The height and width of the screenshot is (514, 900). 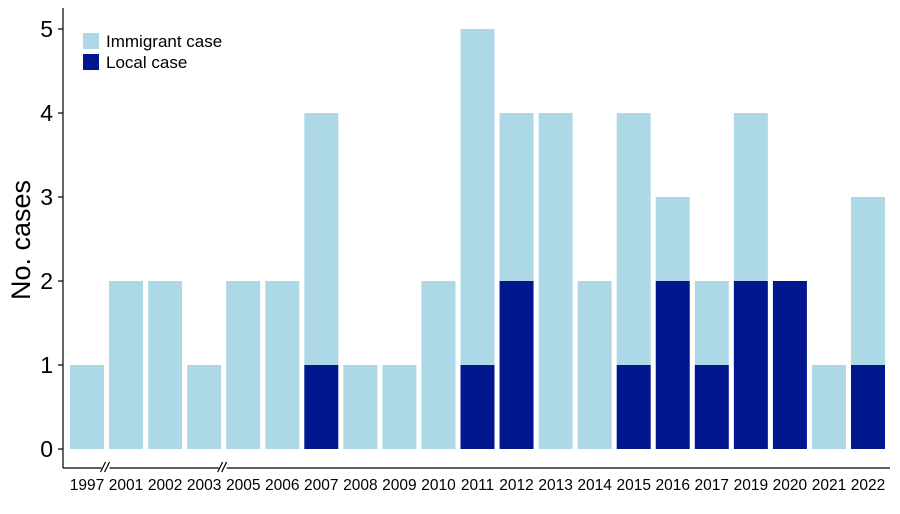 What do you see at coordinates (87, 485) in the screenshot?
I see `x-tick-label: 1997` at bounding box center [87, 485].